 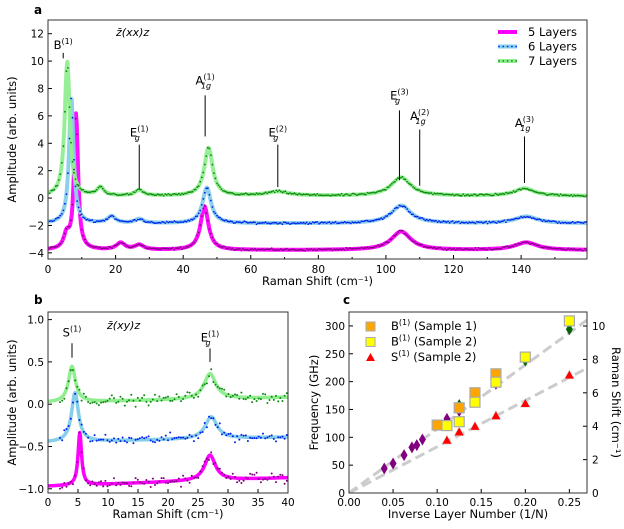 What do you see at coordinates (595, 494) in the screenshot?
I see `right-y-tick-label: 0` at bounding box center [595, 494].